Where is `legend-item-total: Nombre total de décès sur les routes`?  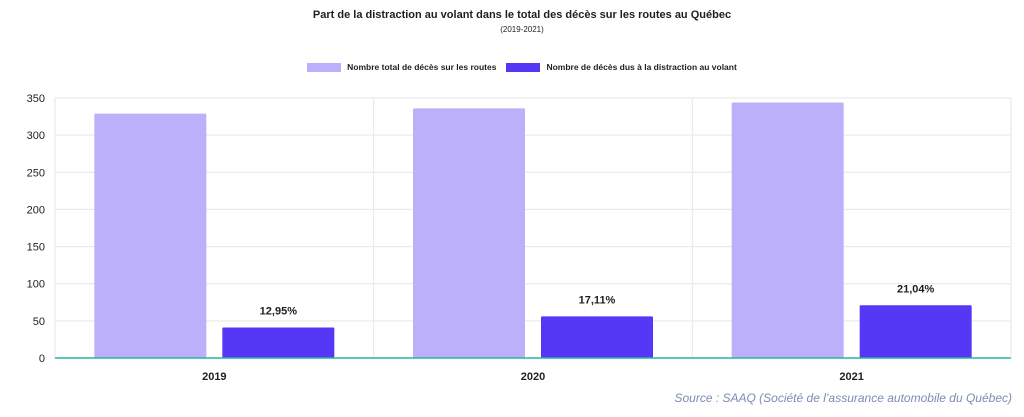 legend-item-total: Nombre total de décès sur les routes is located at coordinates (401, 67).